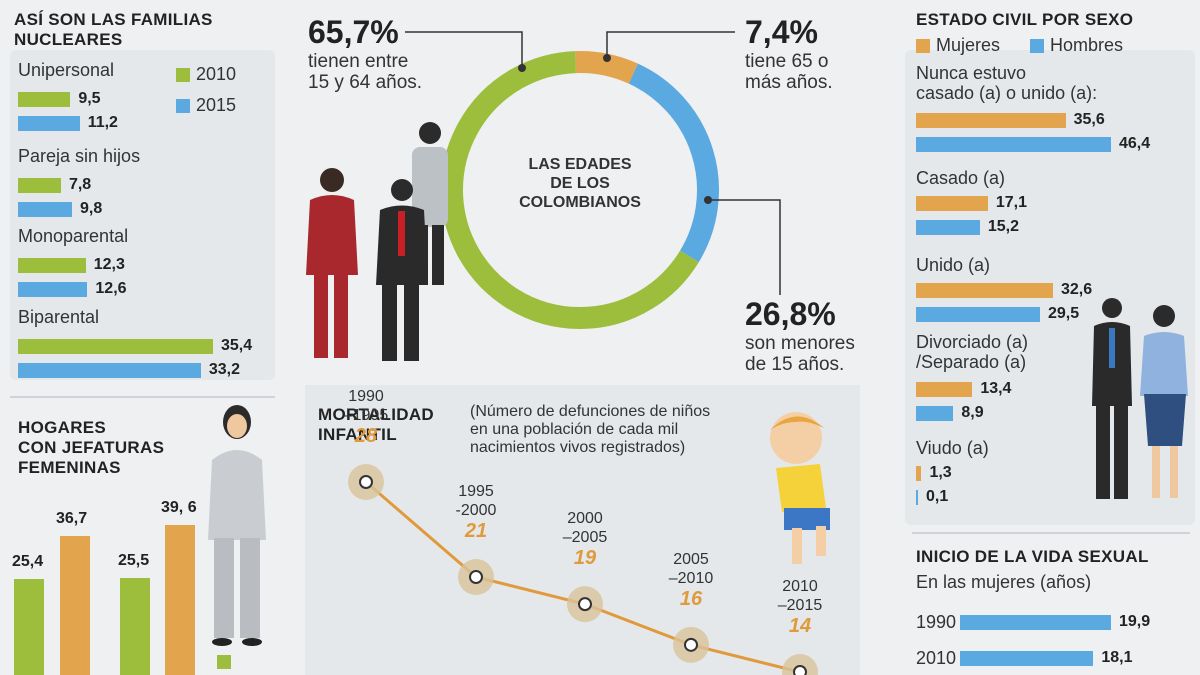  I want to click on familias-value-2015: 11,2, so click(102, 122).